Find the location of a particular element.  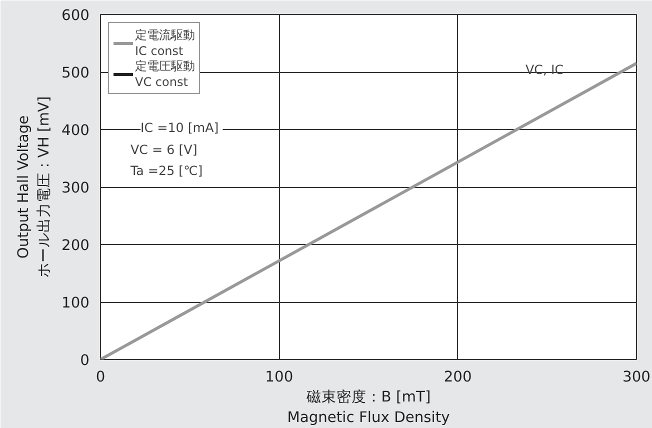

x-tick-label: 200 is located at coordinates (458, 377).